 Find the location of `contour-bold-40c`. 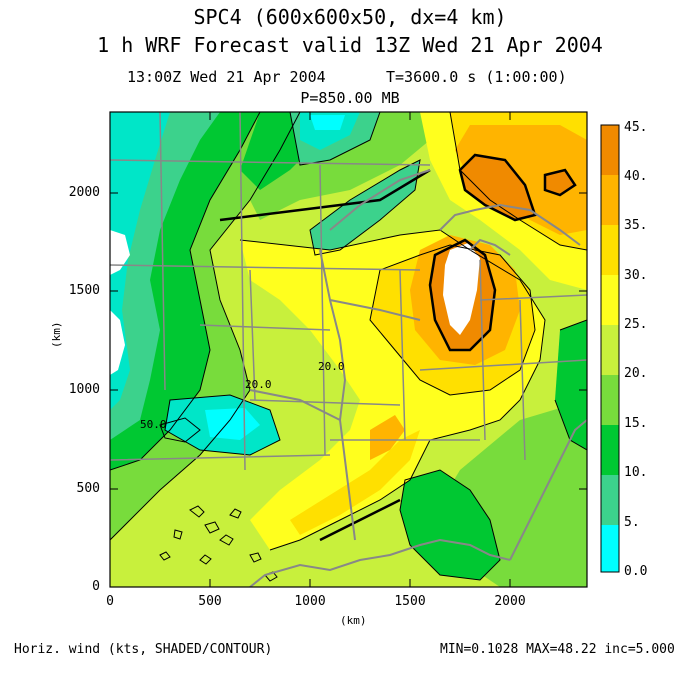

contour-bold-40c is located at coordinates (560, 182).